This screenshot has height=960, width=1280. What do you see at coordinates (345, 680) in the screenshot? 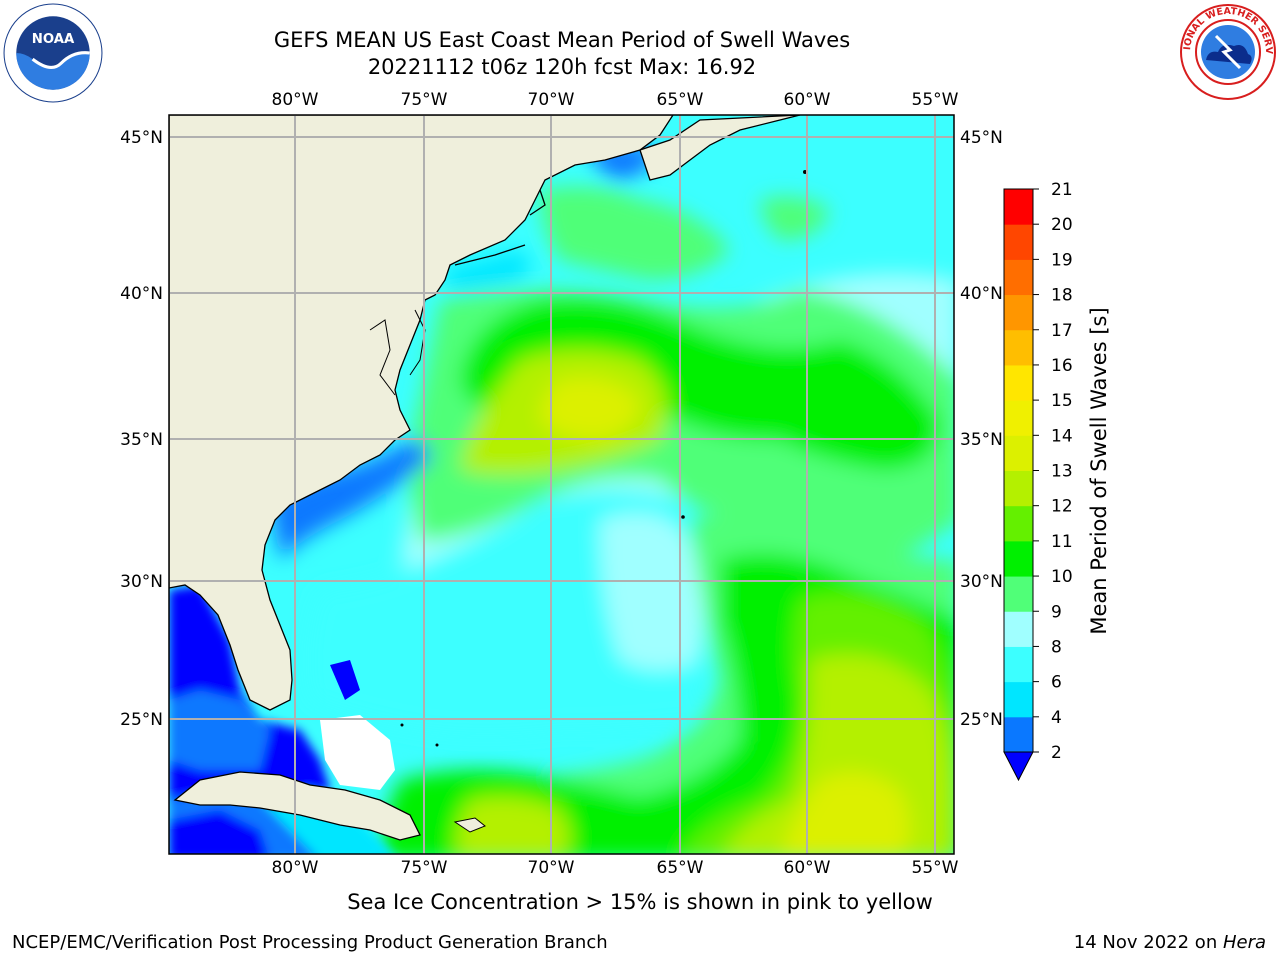
I see `bahamas-deep` at bounding box center [345, 680].